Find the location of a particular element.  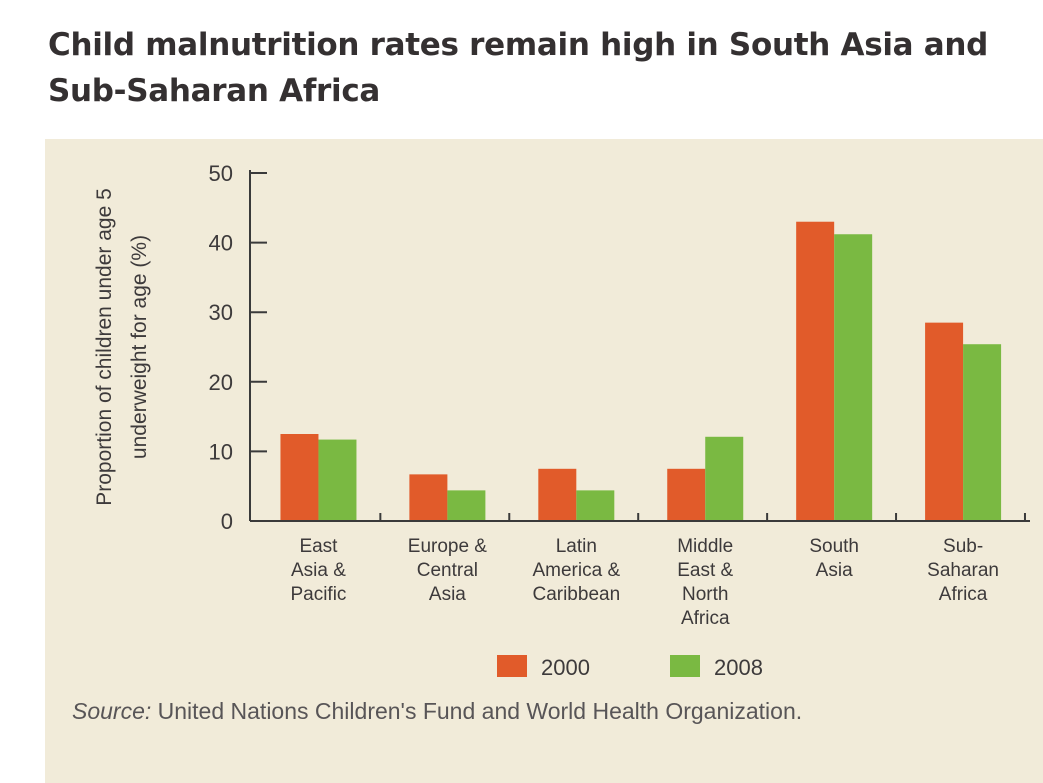

x-tick-label: Europe & is located at coordinates (448, 546).